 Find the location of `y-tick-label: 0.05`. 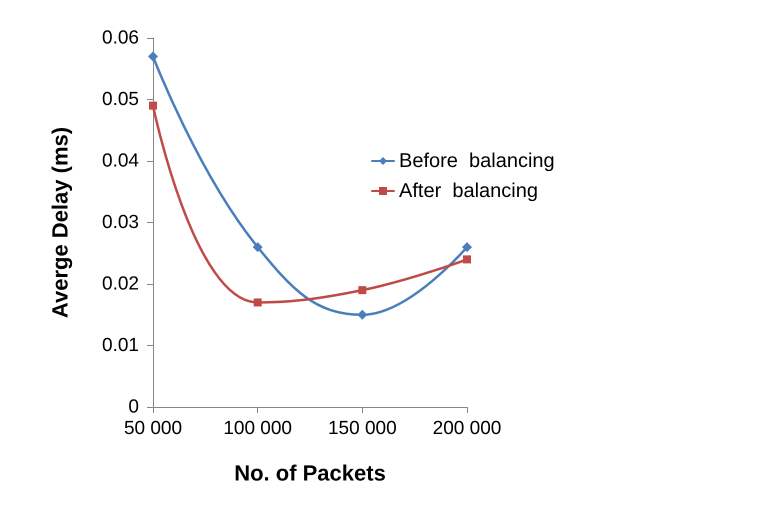

y-tick-label: 0.05 is located at coordinates (120, 99).